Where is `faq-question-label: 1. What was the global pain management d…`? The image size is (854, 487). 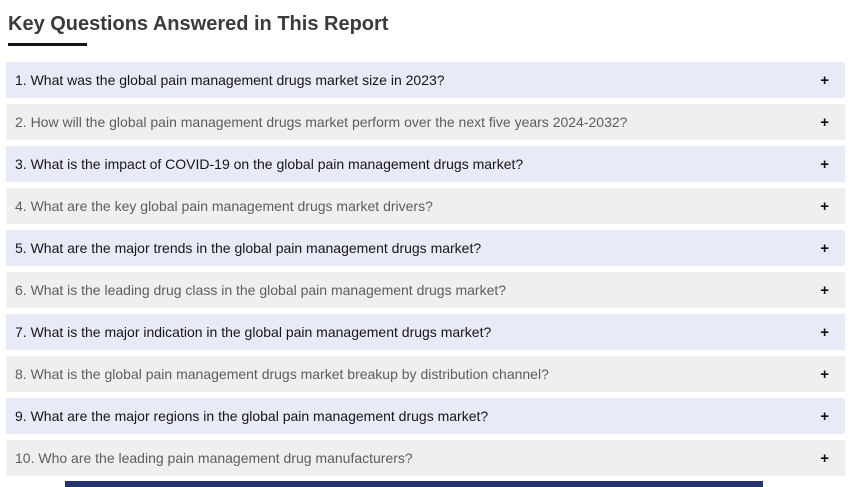
faq-question-label: 1. What was the global pain management d… is located at coordinates (230, 80).